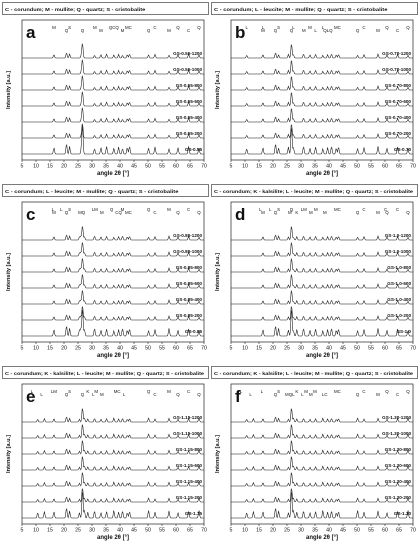 The width and height of the screenshot is (420, 550). What do you see at coordinates (176, 167) in the screenshot?
I see `x-tick-label: 60` at bounding box center [176, 167].